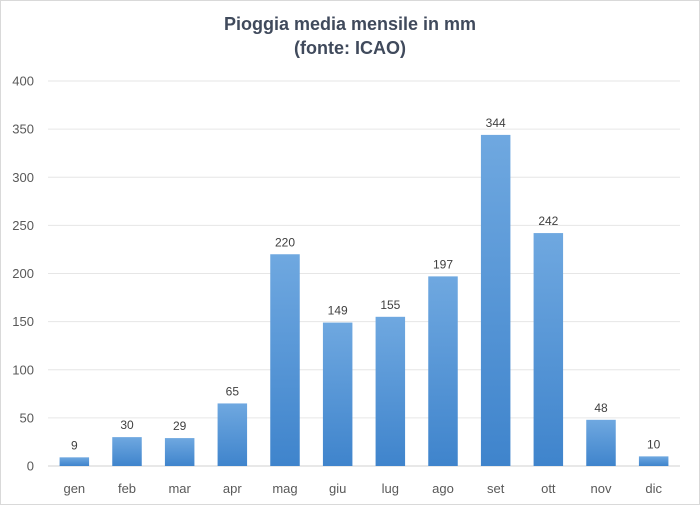 Image resolution: width=700 pixels, height=505 pixels. What do you see at coordinates (338, 311) in the screenshot?
I see `data-label-giu: 149` at bounding box center [338, 311].